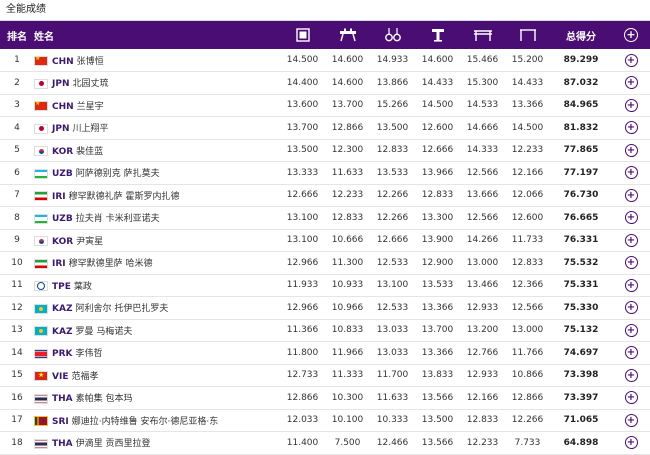 The image size is (650, 455). I want to click on score-rings: 12.833, so click(392, 150).